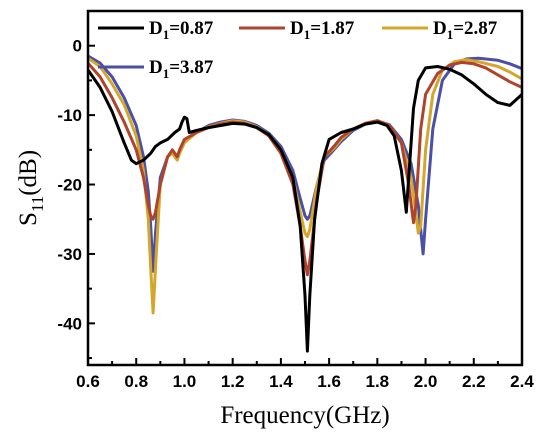 The height and width of the screenshot is (448, 550). I want to click on x-tick-label: 2.4, so click(522, 381).